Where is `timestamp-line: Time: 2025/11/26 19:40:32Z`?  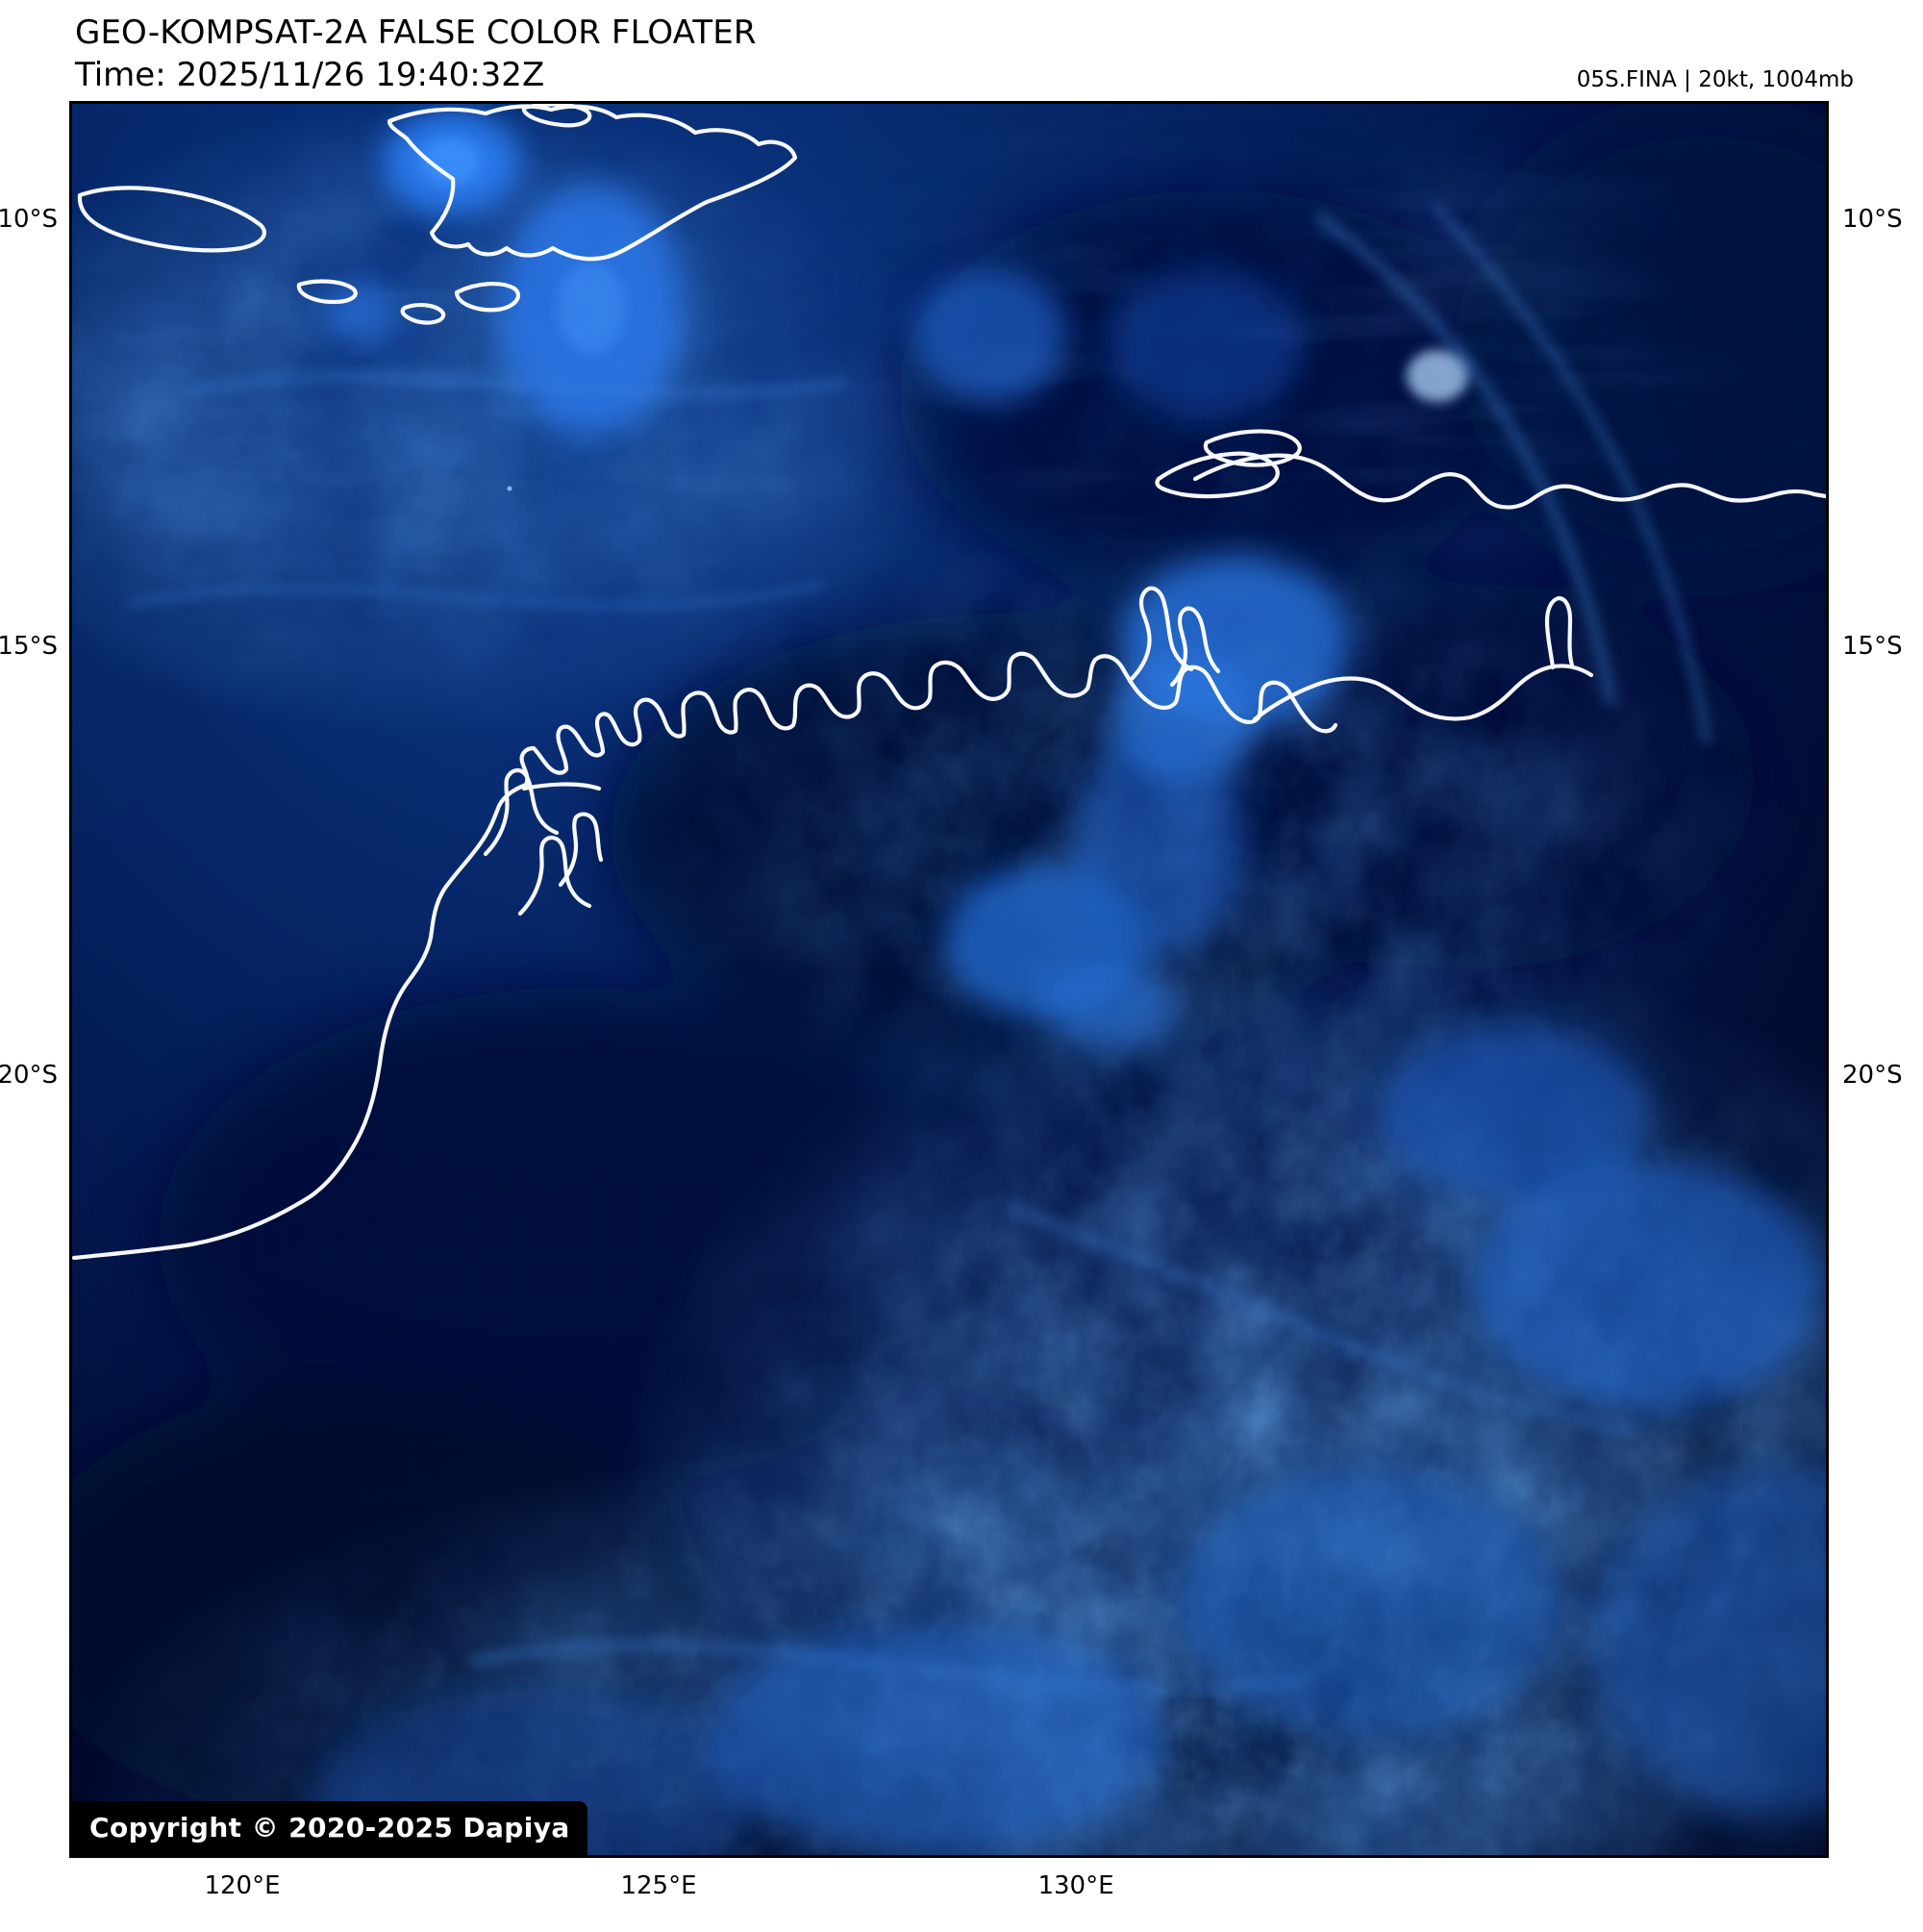
timestamp-line: Time: 2025/11/26 19:40:32Z is located at coordinates (310, 75).